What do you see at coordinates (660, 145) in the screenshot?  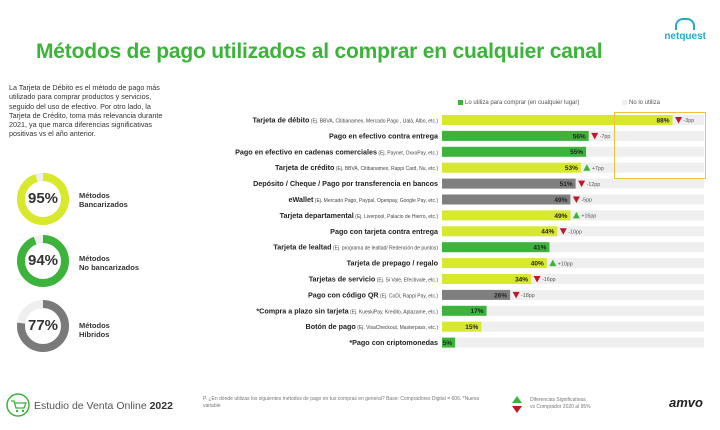 I see `highlight-box` at bounding box center [660, 145].